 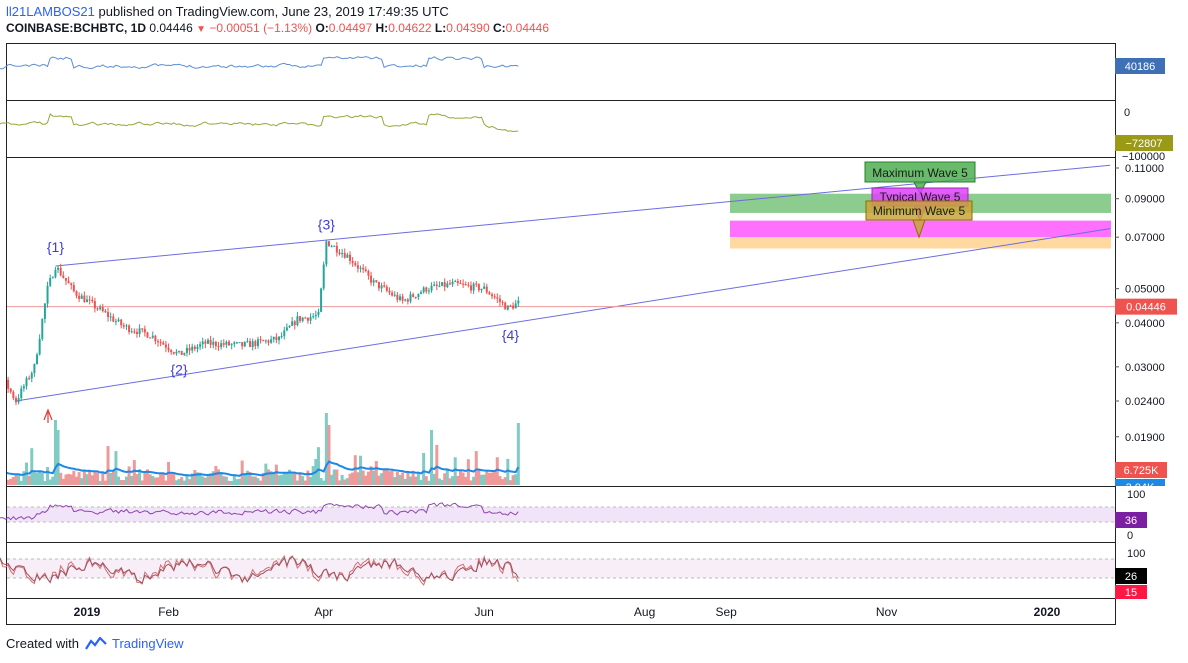 I want to click on volume-ma-badge, so click(x=1140, y=482).